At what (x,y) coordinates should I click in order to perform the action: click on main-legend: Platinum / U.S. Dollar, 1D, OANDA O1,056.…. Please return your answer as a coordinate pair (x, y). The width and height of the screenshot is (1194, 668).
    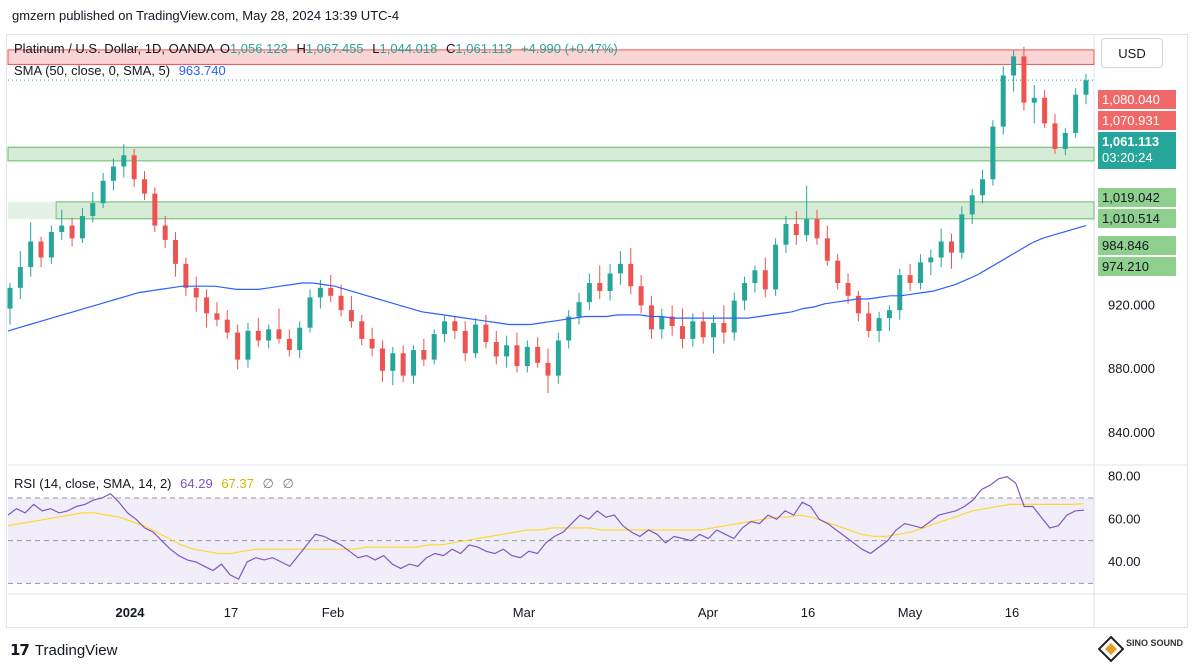
    Looking at the image, I should click on (316, 48).